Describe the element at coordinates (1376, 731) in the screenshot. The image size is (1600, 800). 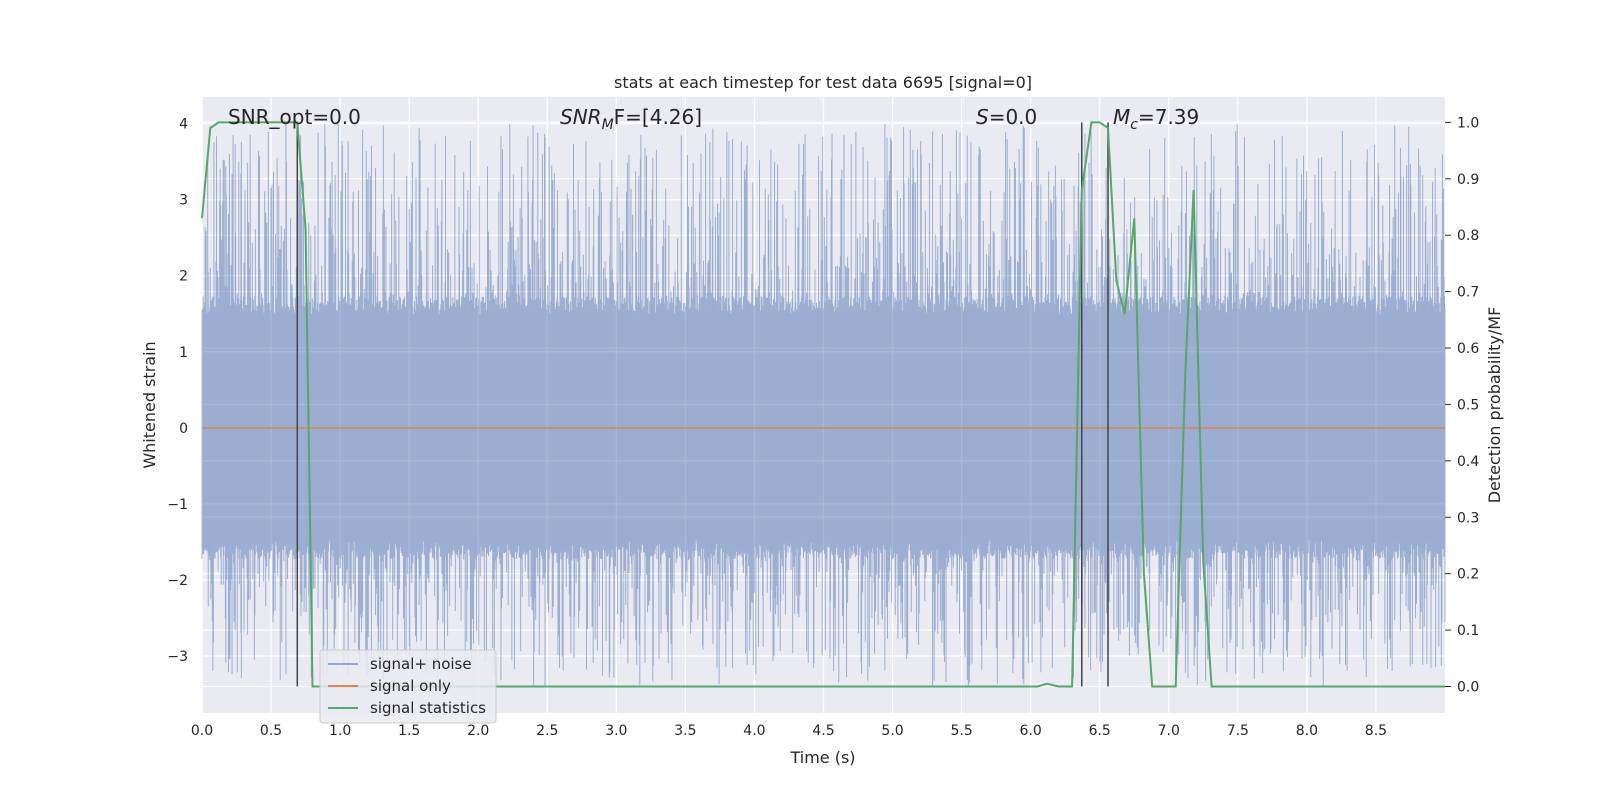
I see `x-tick-label: 8.5` at that location.